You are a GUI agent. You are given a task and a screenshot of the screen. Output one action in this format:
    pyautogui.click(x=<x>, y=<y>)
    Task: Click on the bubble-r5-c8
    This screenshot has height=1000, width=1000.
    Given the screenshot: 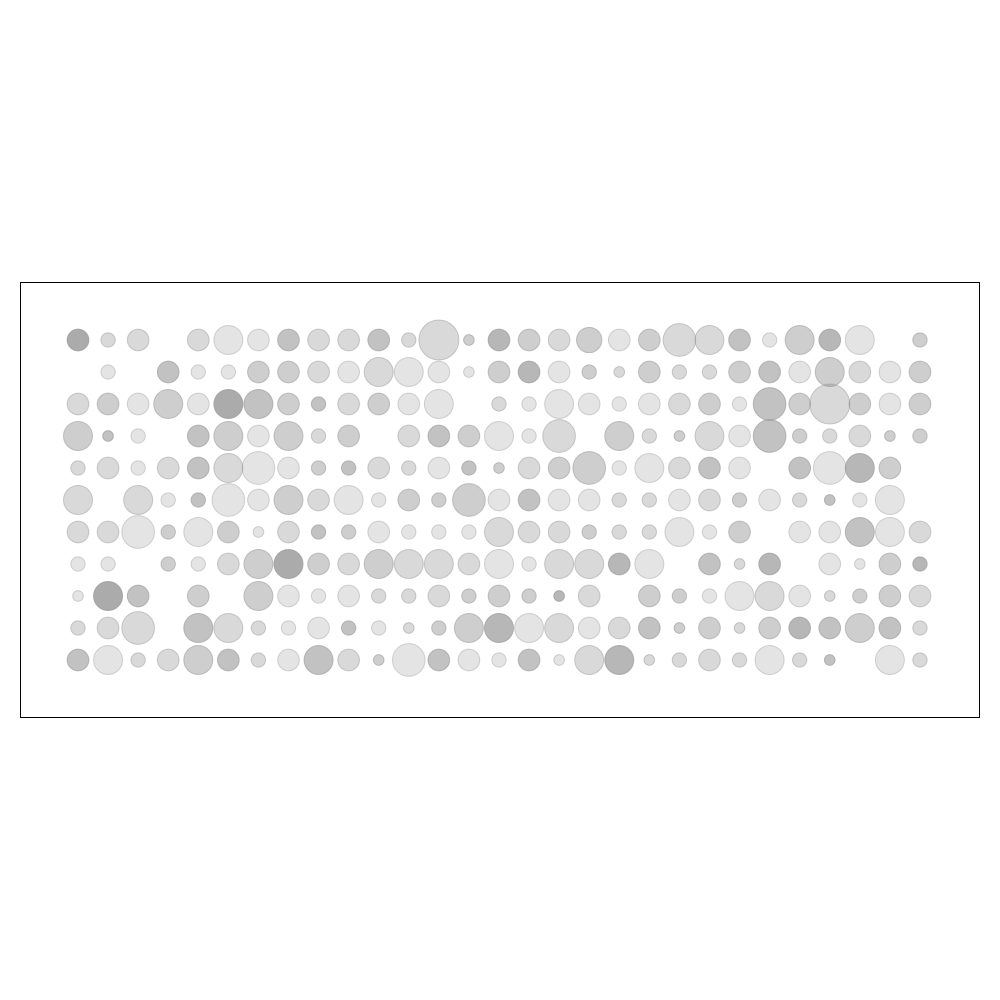 What is the action you would take?
    pyautogui.click(x=288, y=468)
    